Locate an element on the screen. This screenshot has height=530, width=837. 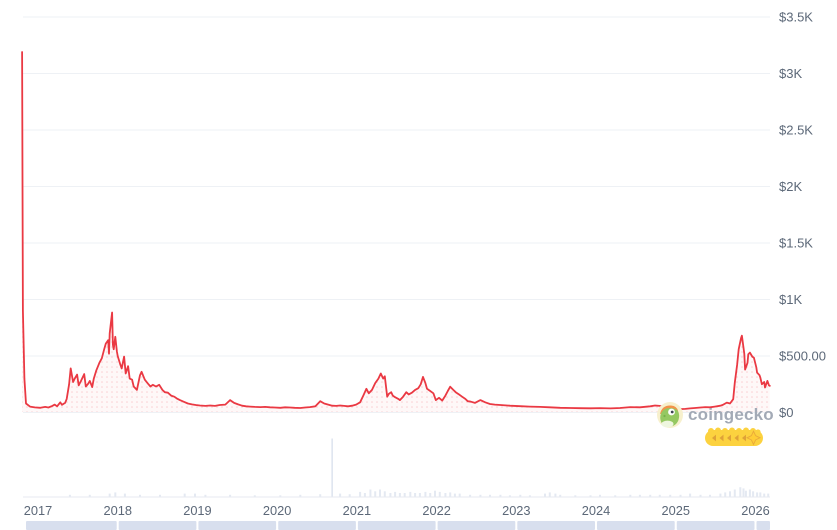
y-tick-label: $2.5K is located at coordinates (796, 130).